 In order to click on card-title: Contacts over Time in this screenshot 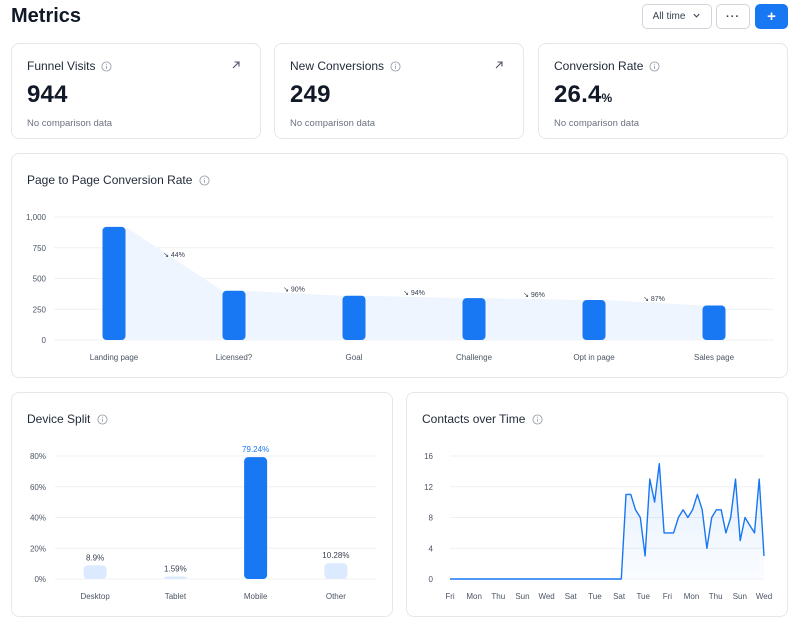, I will do `click(474, 419)`.